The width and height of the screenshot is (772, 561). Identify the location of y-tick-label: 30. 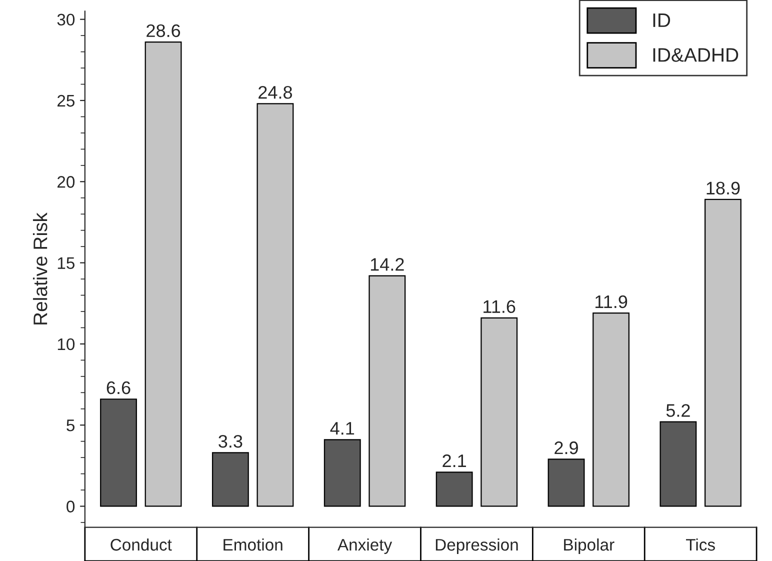
(66, 20).